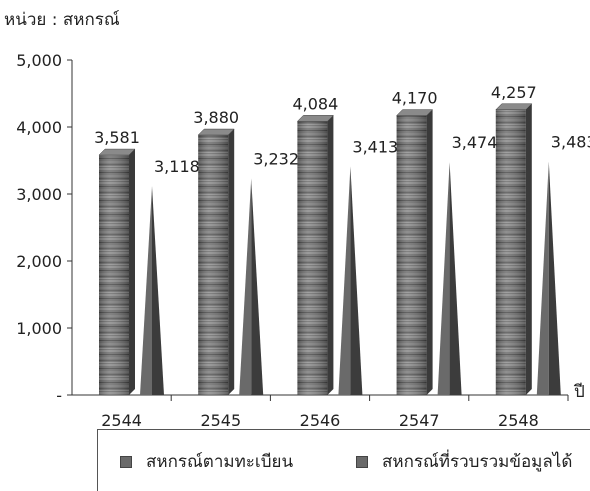 The width and height of the screenshot is (590, 491). What do you see at coordinates (220, 420) in the screenshot?
I see `x-tick-label-2545: 2545` at bounding box center [220, 420].